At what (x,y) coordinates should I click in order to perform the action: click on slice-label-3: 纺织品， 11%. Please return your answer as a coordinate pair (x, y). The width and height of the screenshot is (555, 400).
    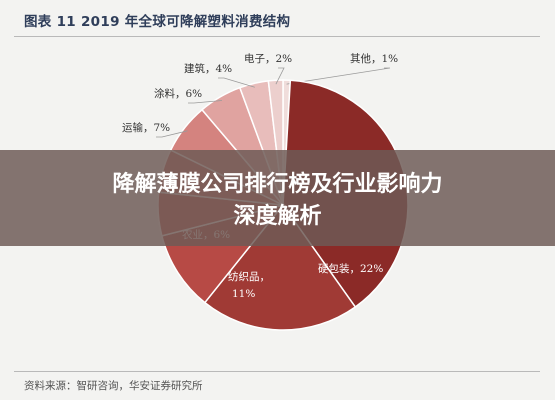
    Looking at the image, I should click on (249, 285).